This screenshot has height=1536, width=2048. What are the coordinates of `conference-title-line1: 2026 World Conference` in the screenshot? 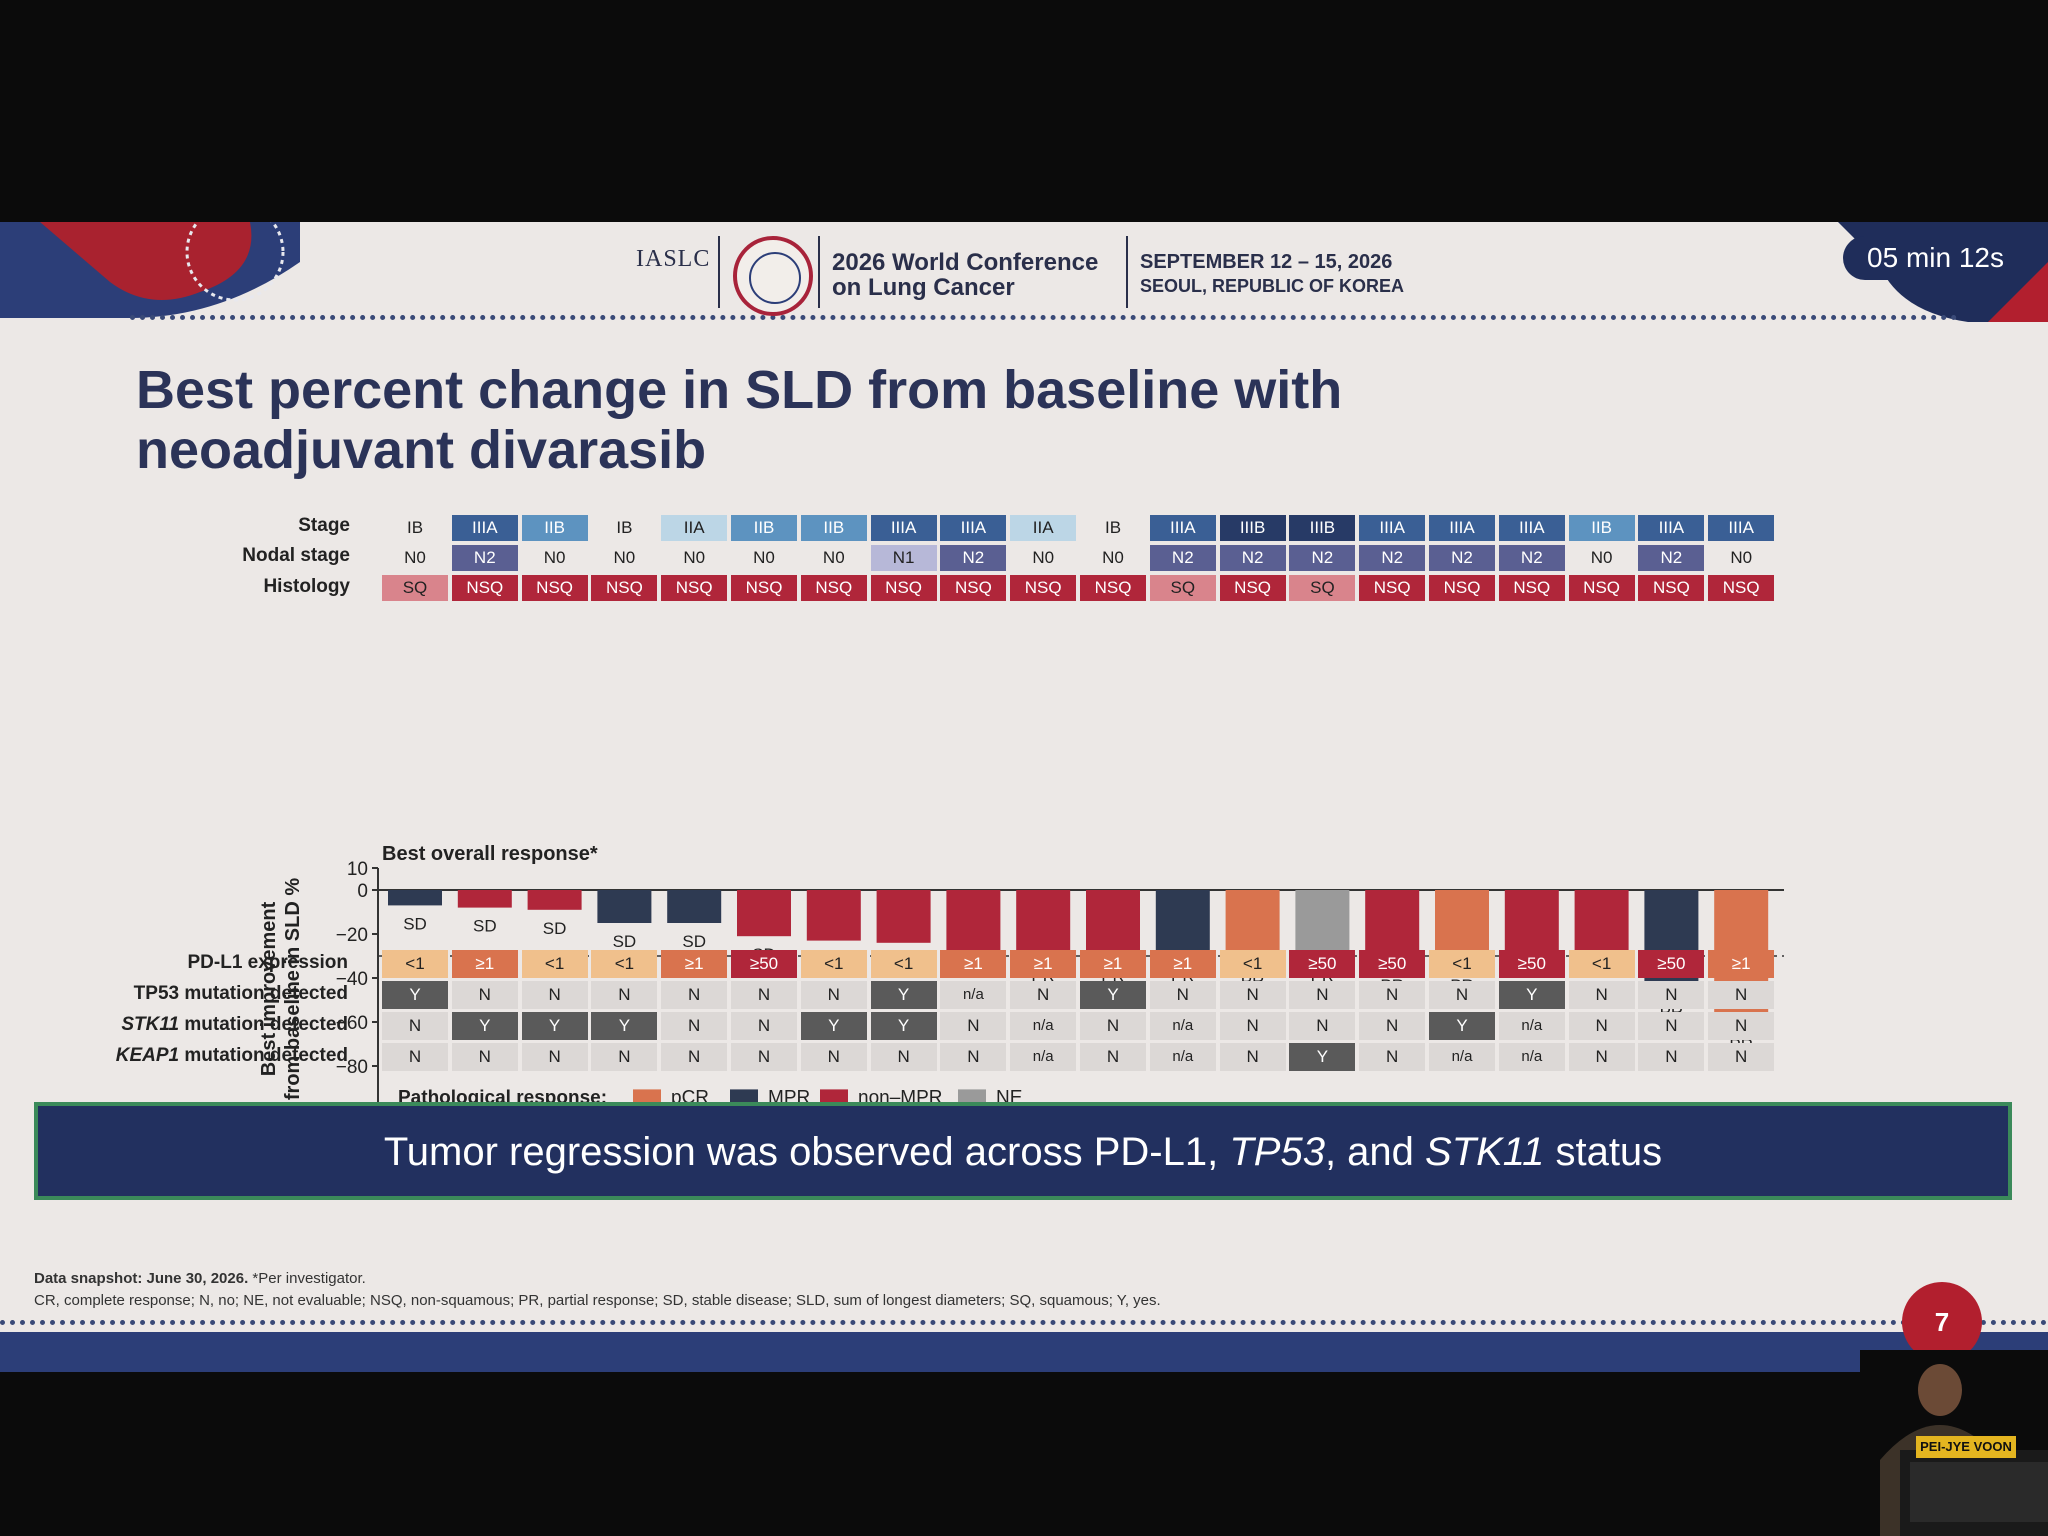 It's located at (965, 262).